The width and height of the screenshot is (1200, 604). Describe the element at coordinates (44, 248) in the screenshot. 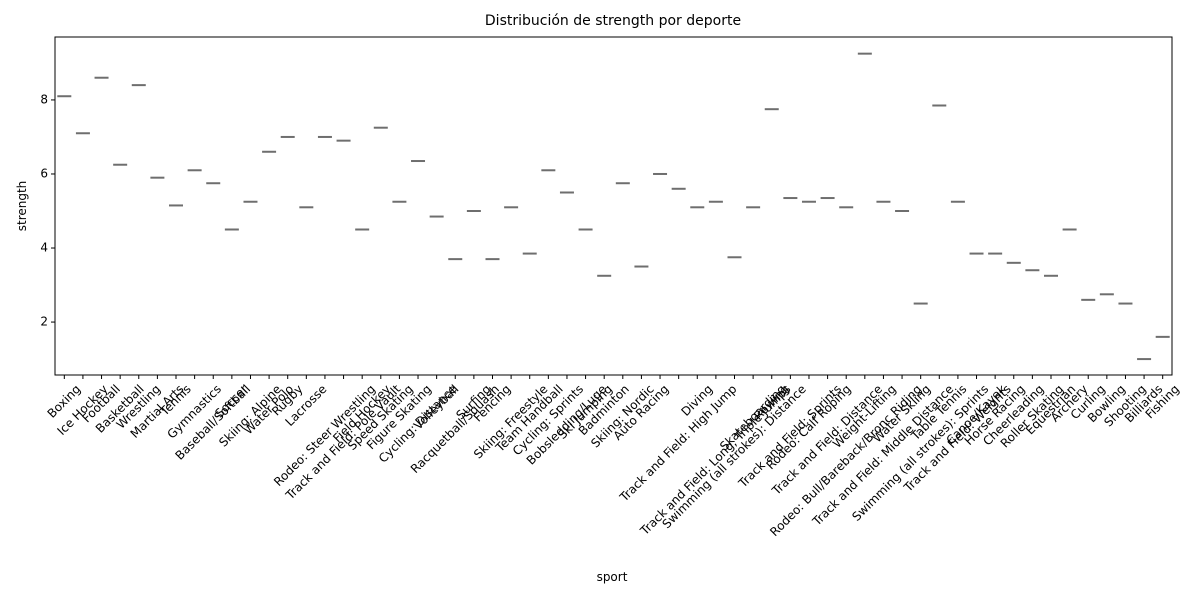

I see `y-tick-label: 4` at that location.